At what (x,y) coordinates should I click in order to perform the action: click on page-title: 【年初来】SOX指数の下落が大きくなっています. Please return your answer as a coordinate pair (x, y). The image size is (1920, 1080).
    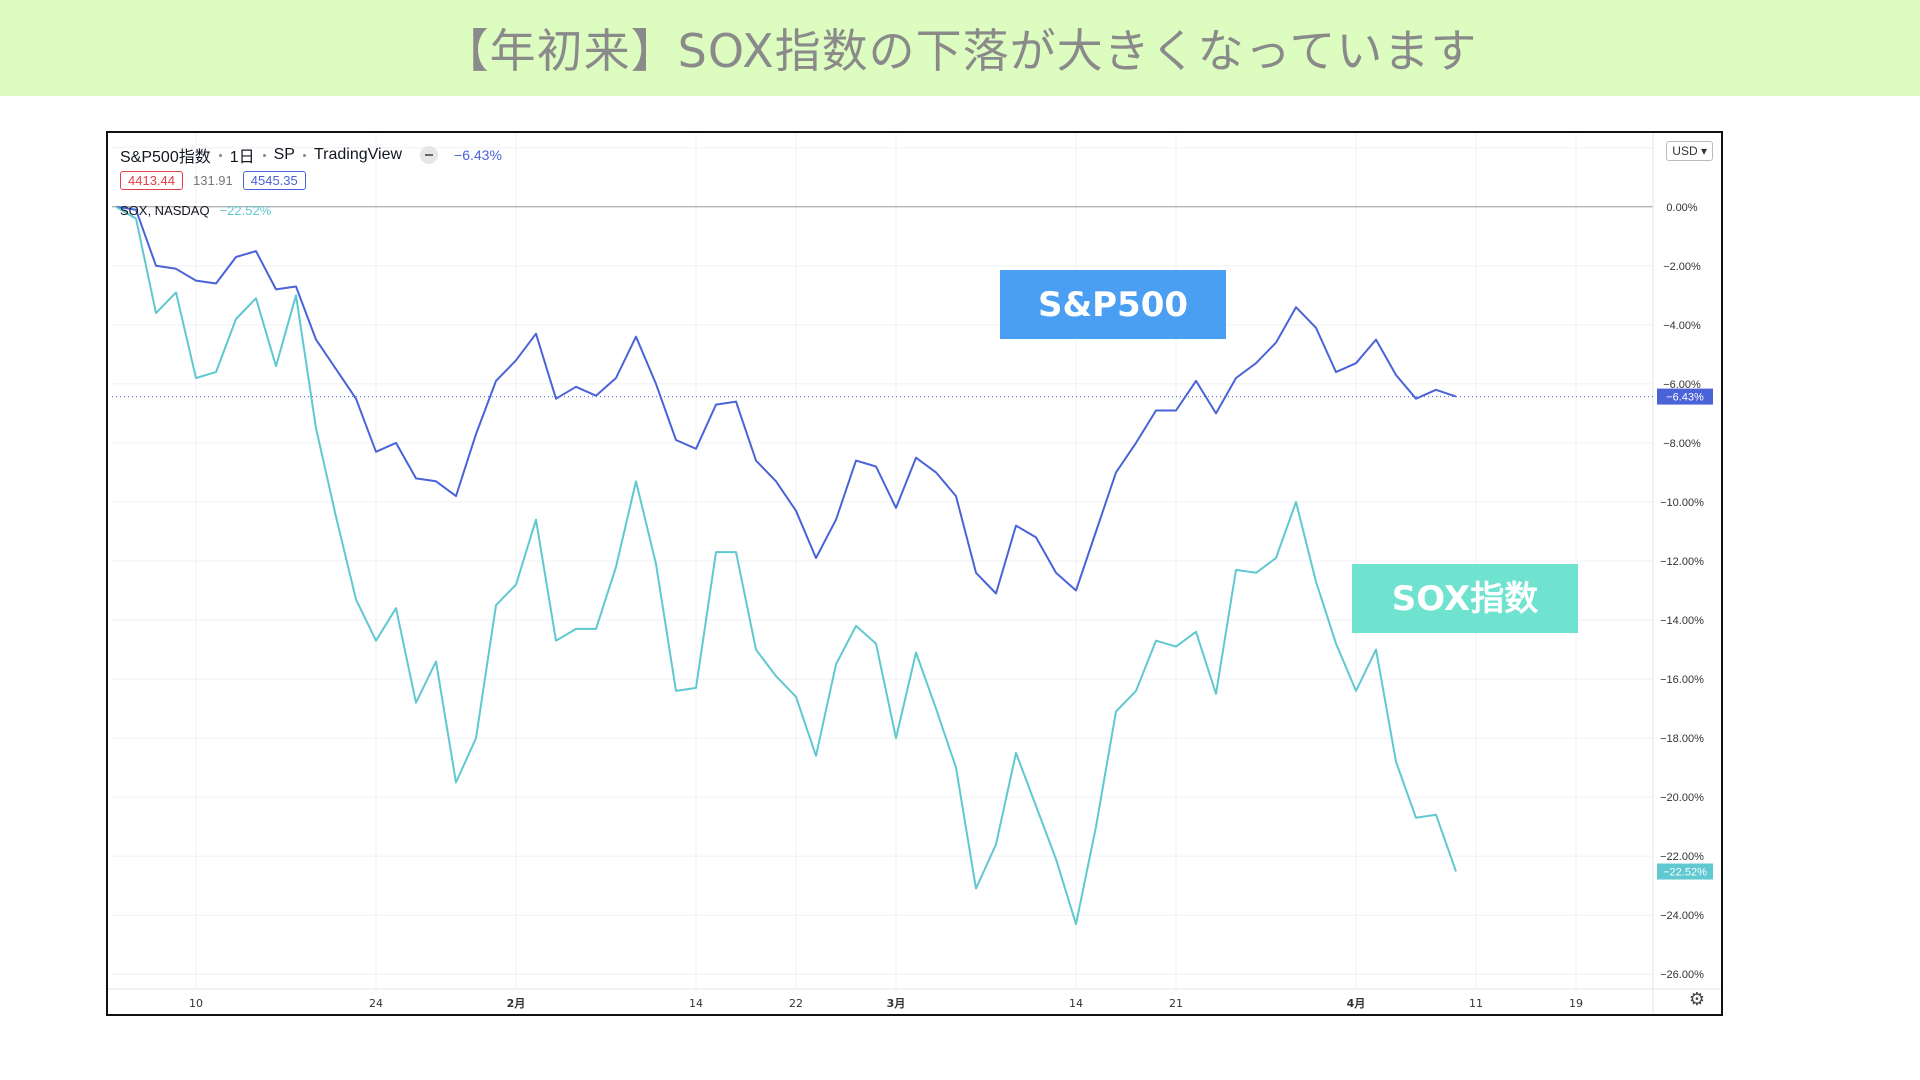
    Looking at the image, I should click on (960, 51).